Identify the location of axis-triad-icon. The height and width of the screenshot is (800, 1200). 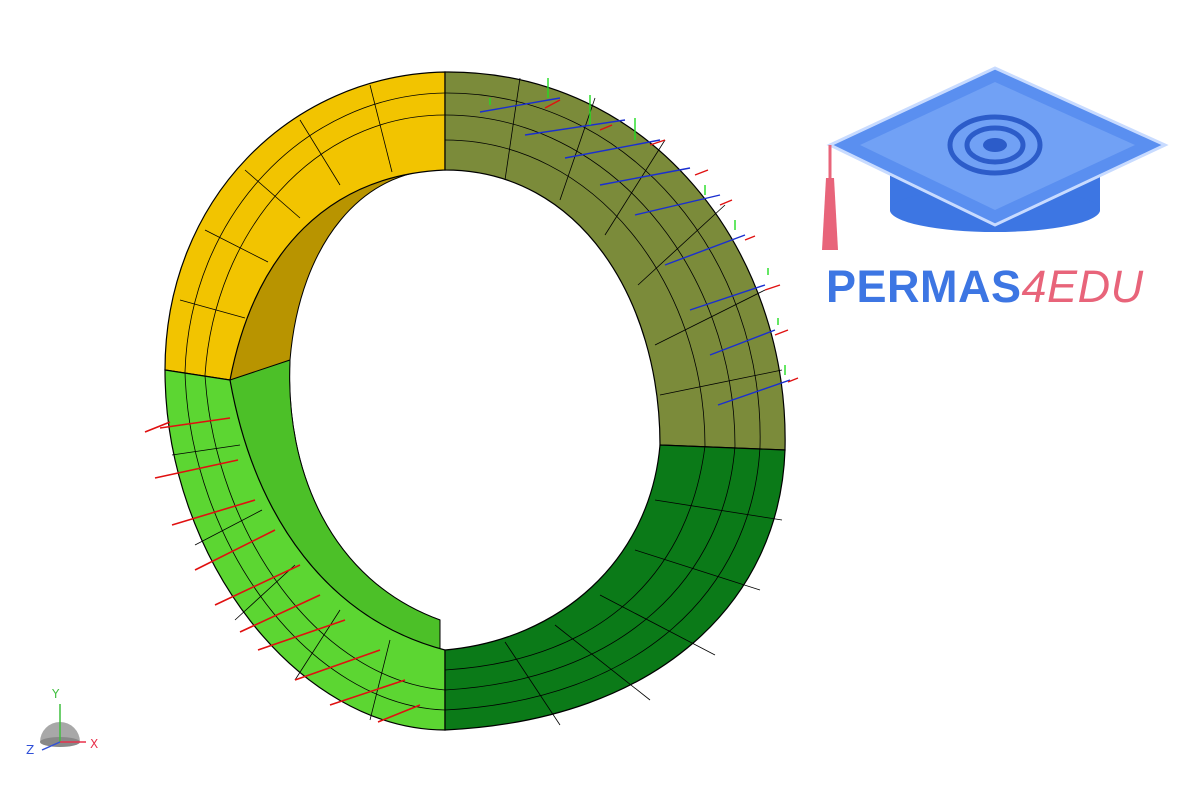
(63, 727).